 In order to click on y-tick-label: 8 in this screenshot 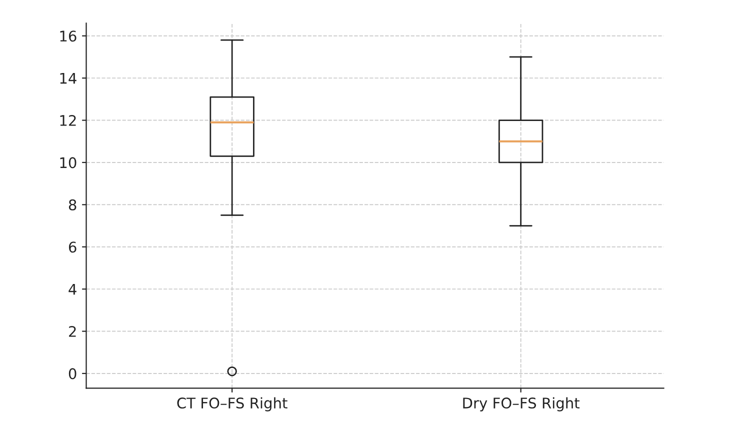, I will do `click(72, 204)`.